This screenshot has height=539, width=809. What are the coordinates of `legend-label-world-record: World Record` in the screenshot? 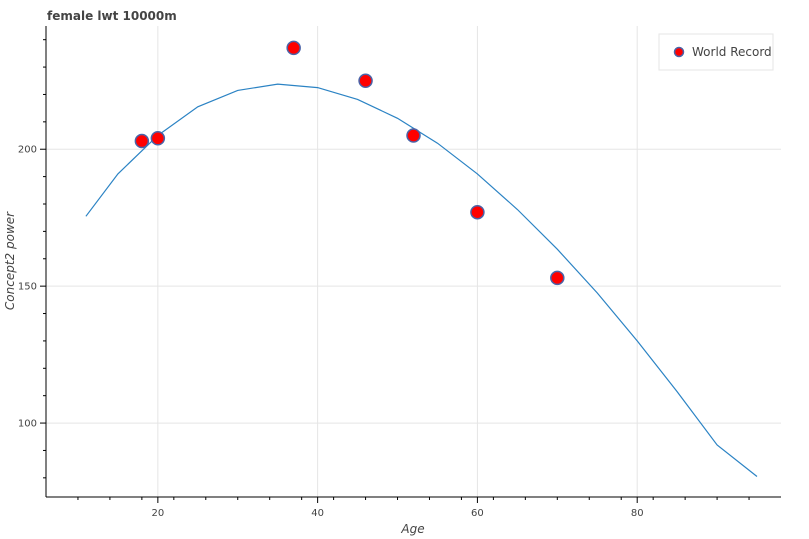 It's located at (732, 52).